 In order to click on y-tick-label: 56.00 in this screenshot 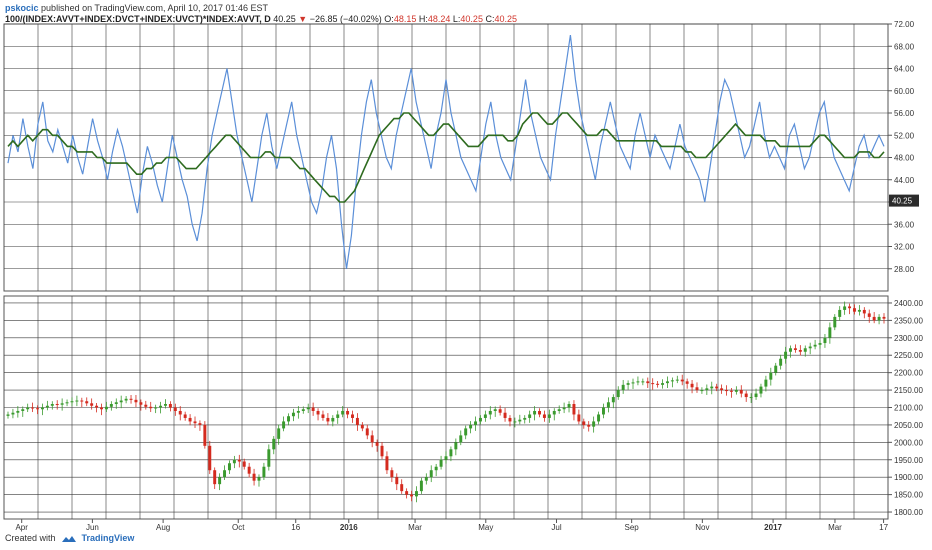, I will do `click(904, 113)`.